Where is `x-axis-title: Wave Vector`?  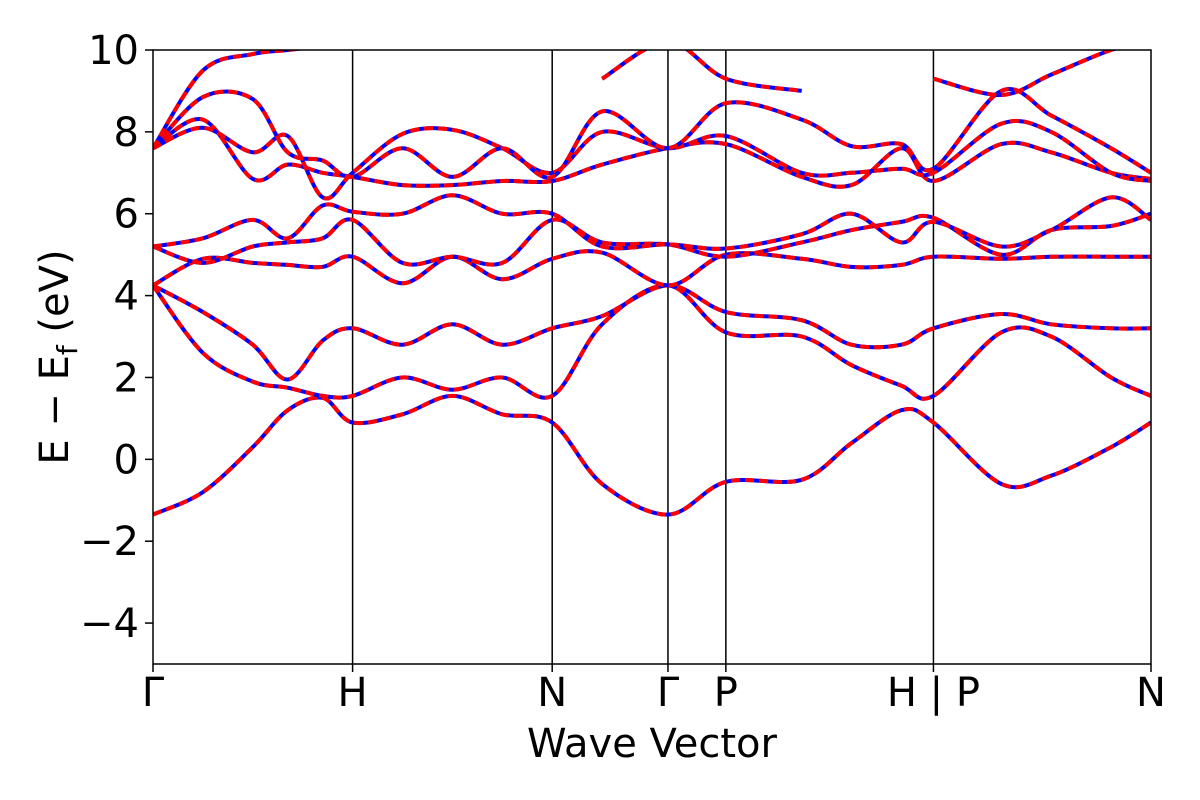 x-axis-title: Wave Vector is located at coordinates (652, 744).